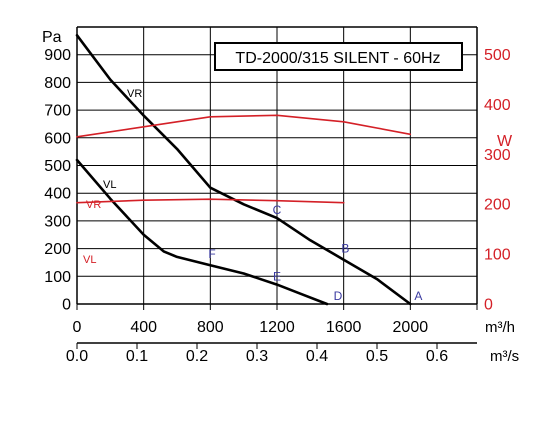  Describe the element at coordinates (418, 296) in the screenshot. I see `point-label-a: A` at that location.